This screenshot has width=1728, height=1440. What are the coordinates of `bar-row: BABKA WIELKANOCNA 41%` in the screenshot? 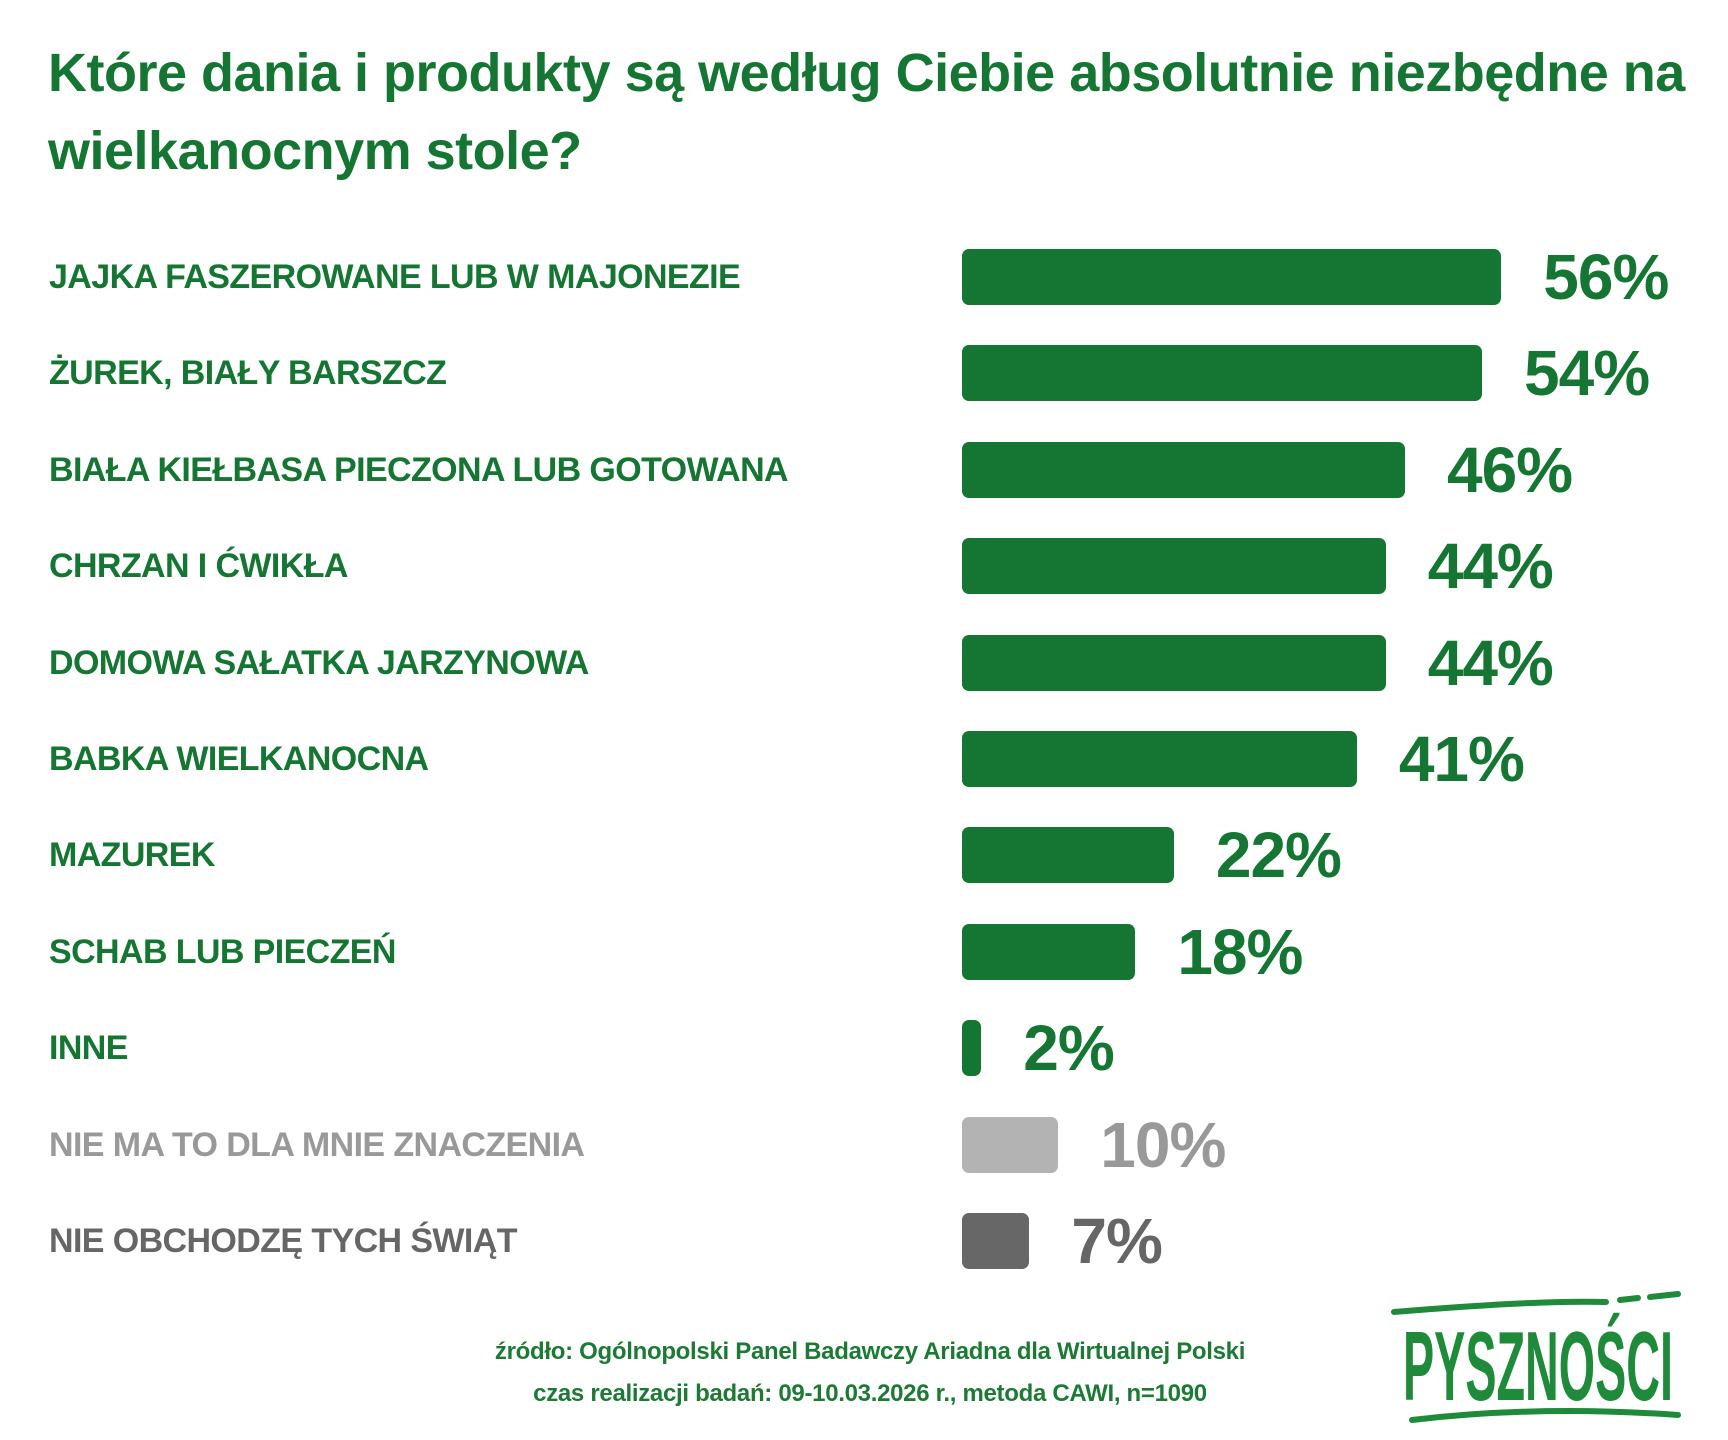 It's located at (864, 759).